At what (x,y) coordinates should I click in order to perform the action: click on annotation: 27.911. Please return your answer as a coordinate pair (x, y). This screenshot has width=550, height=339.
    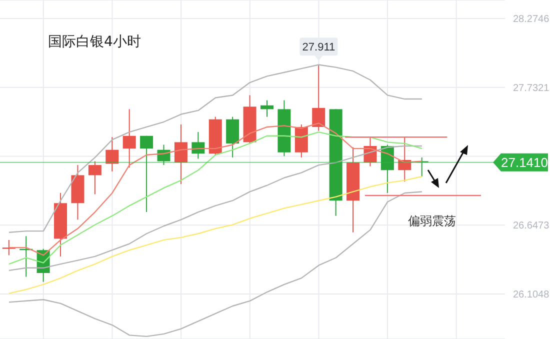
    Looking at the image, I should click on (319, 48).